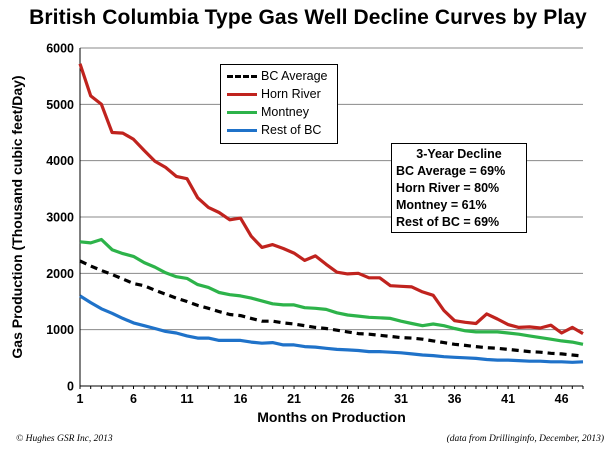 This screenshot has height=457, width=616. What do you see at coordinates (60, 161) in the screenshot?
I see `y-tick-label: 4000` at bounding box center [60, 161].